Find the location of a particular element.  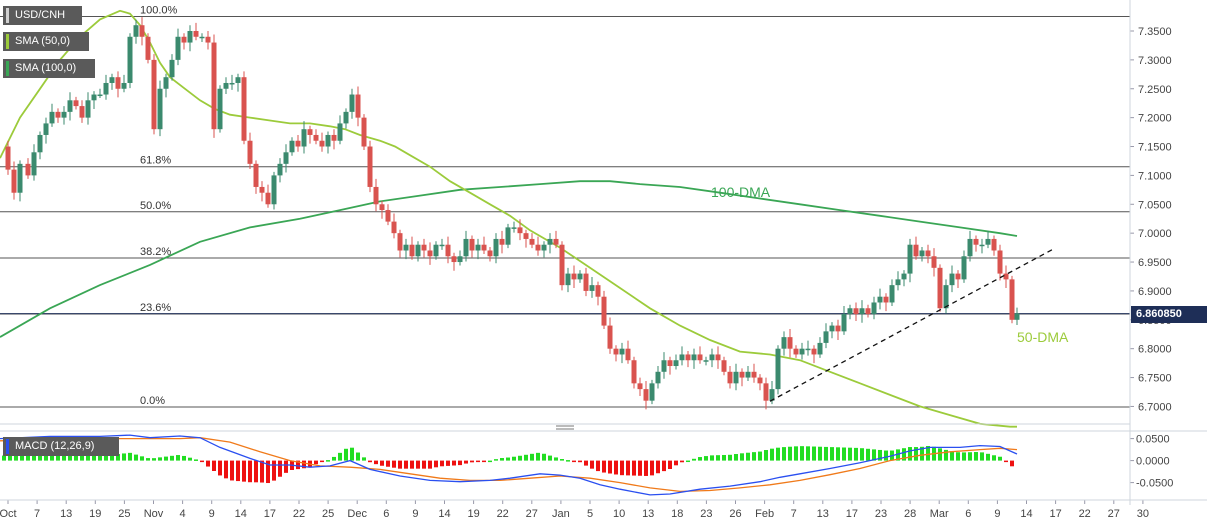

price-tick-label: 7.2000 is located at coordinates (1155, 119).